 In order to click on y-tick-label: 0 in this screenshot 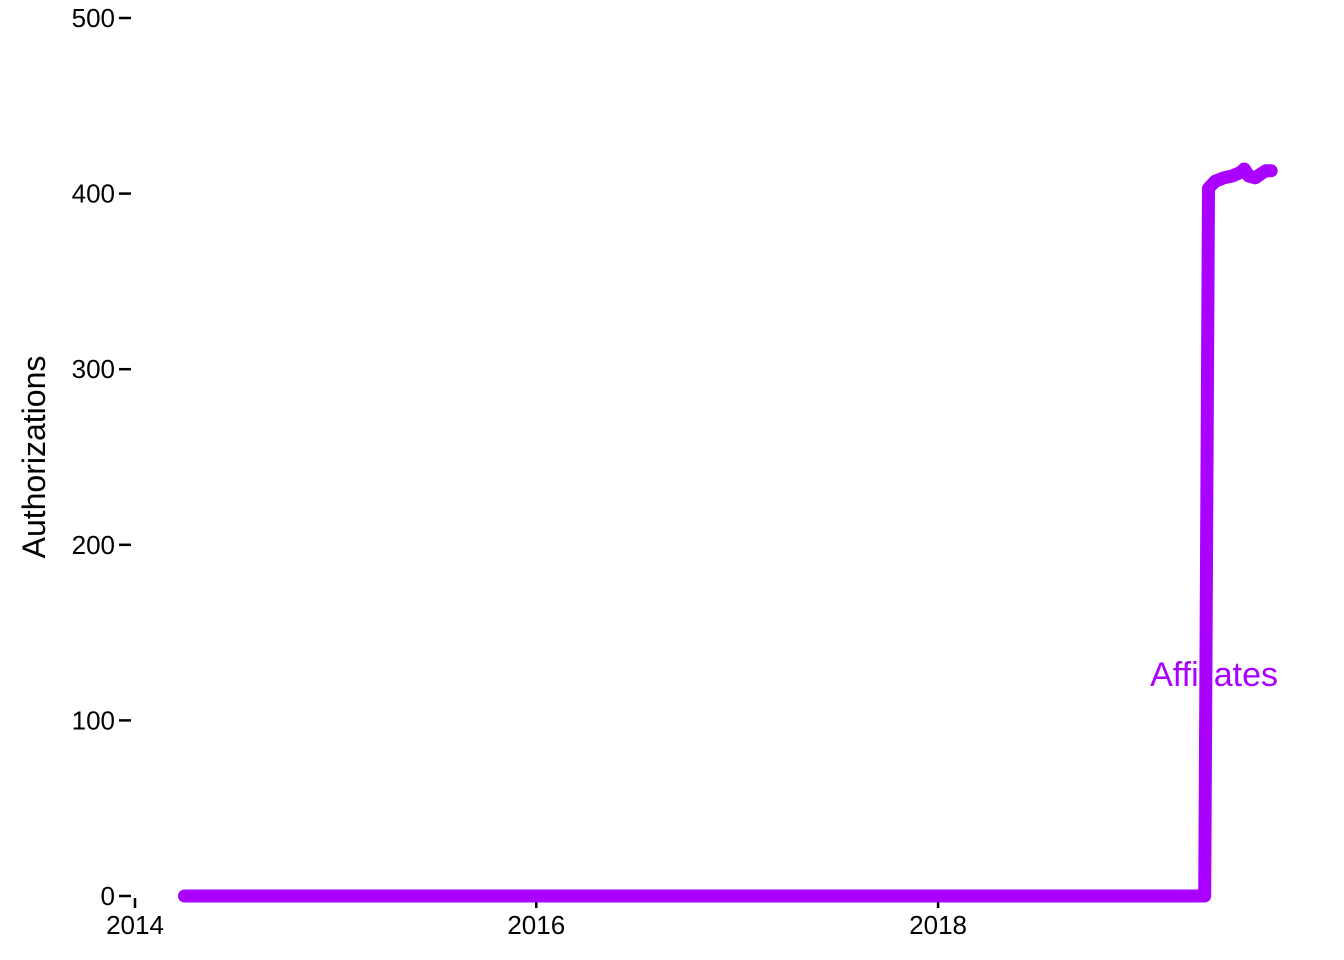, I will do `click(108, 896)`.